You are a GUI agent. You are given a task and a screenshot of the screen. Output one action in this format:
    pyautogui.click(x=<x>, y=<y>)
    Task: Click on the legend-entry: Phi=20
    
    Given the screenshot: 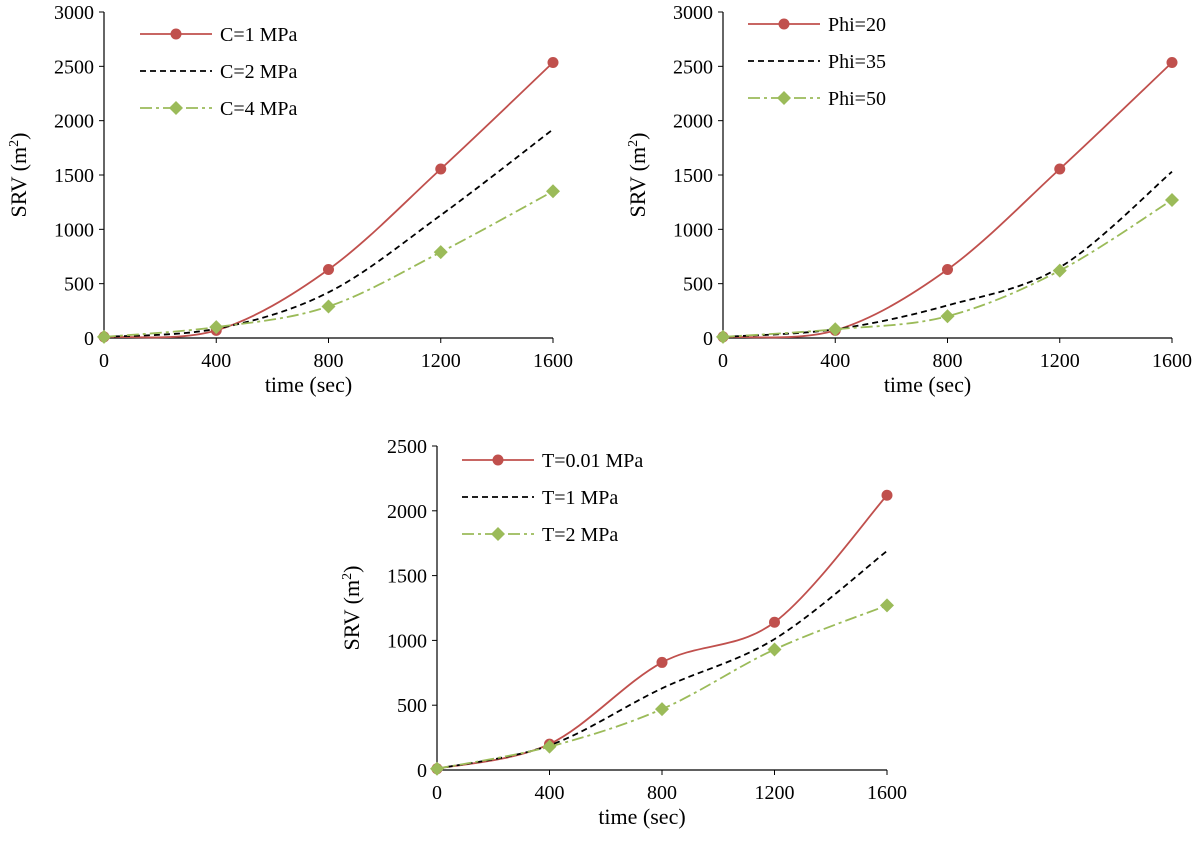 What is the action you would take?
    pyautogui.click(x=817, y=25)
    